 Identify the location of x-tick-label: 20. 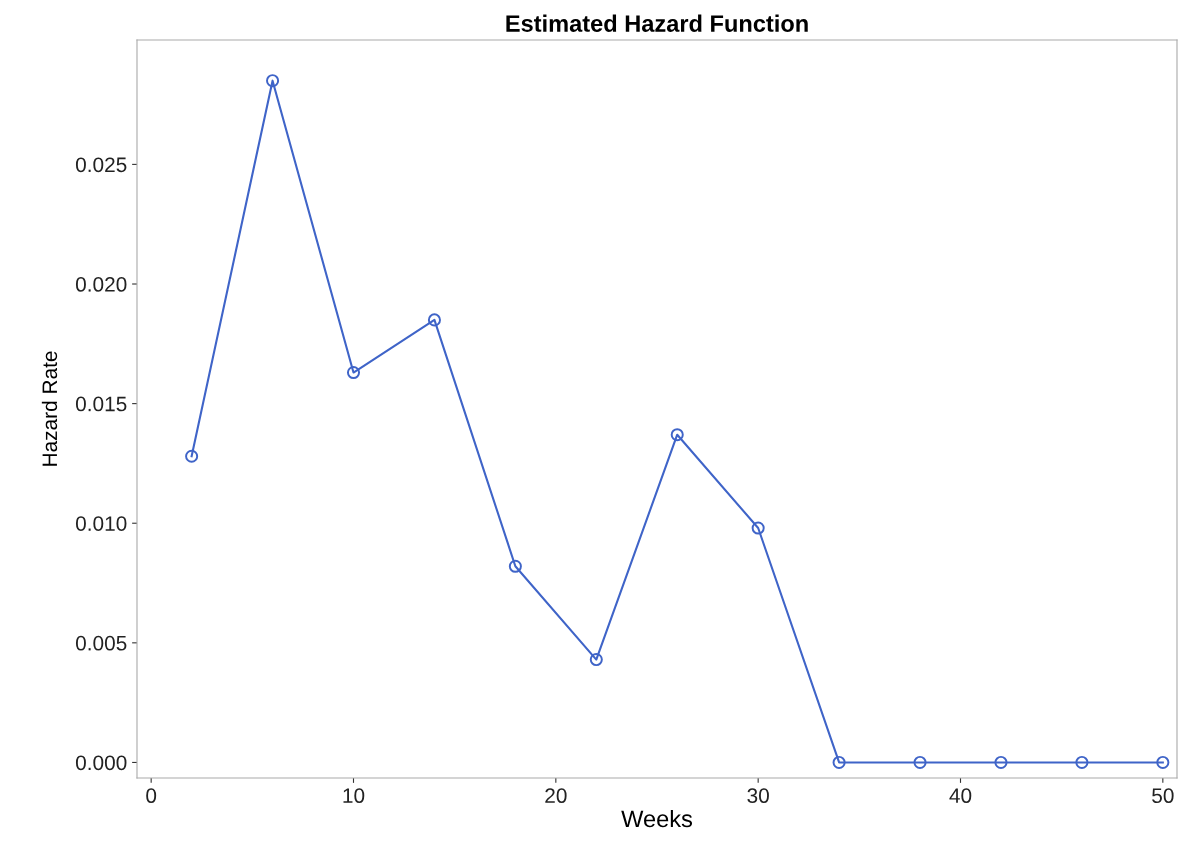
(556, 796).